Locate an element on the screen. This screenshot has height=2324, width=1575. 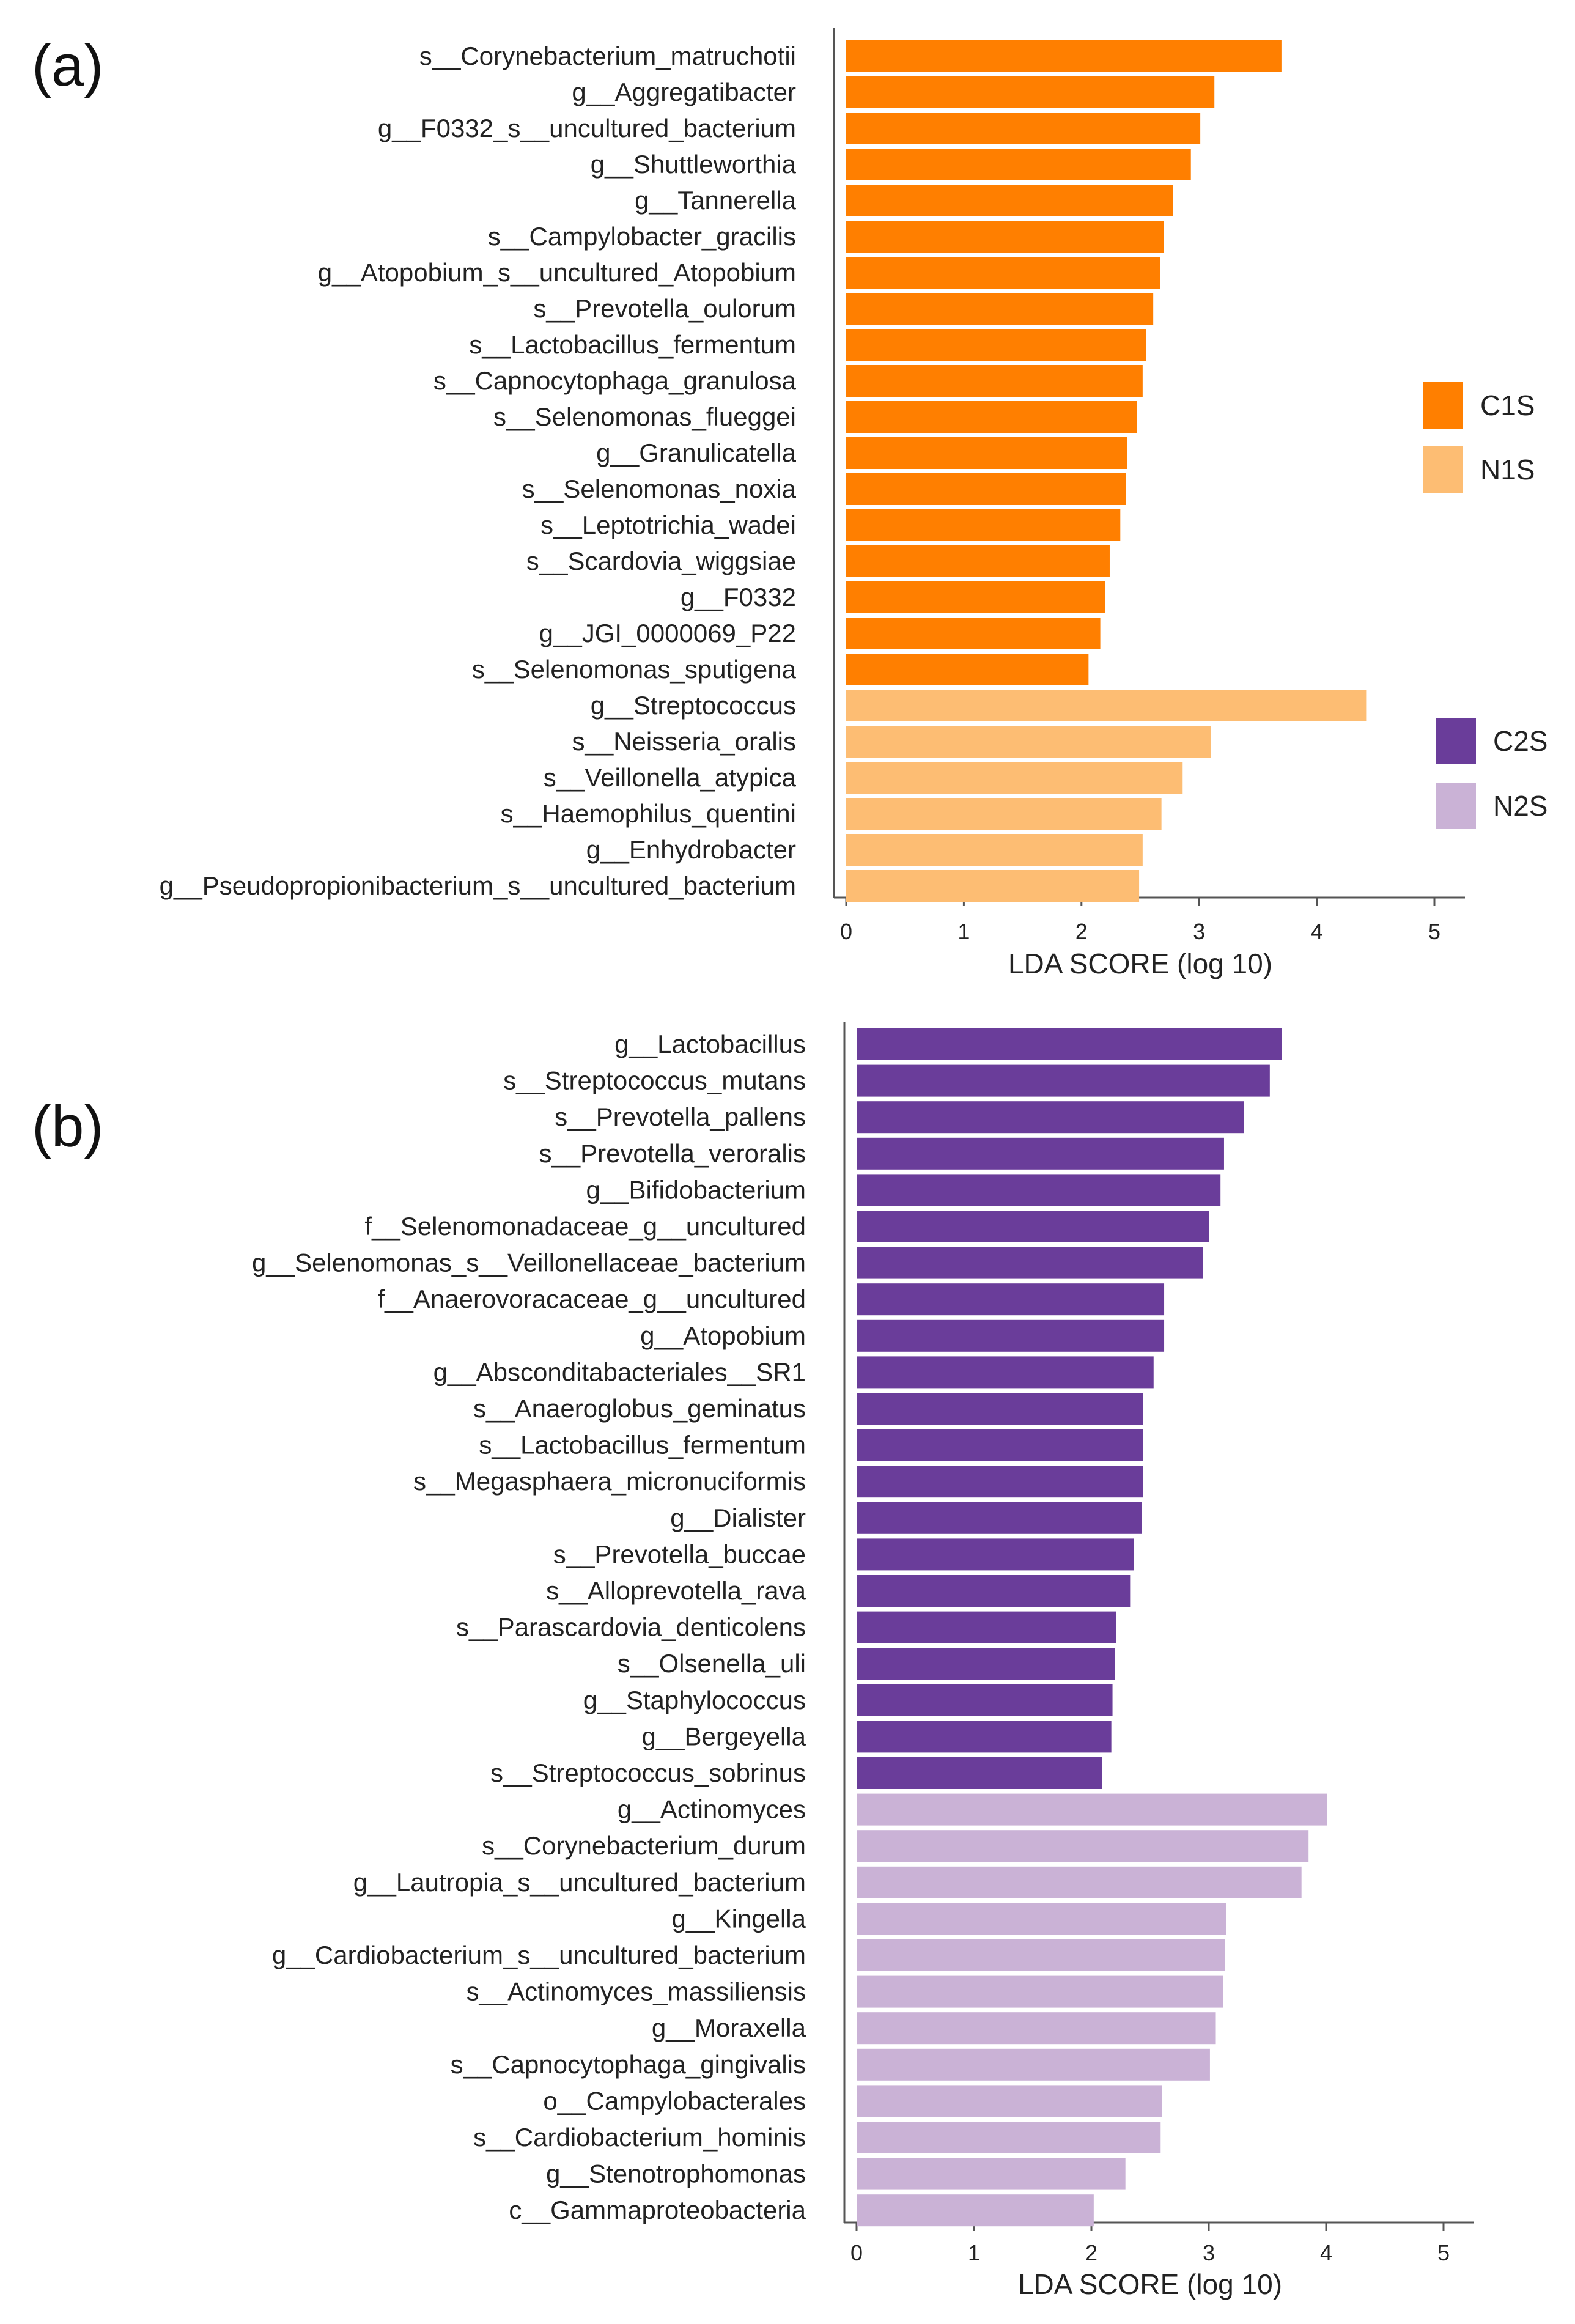
bar-label: s__Campylobacter_gracilis is located at coordinates (642, 236).